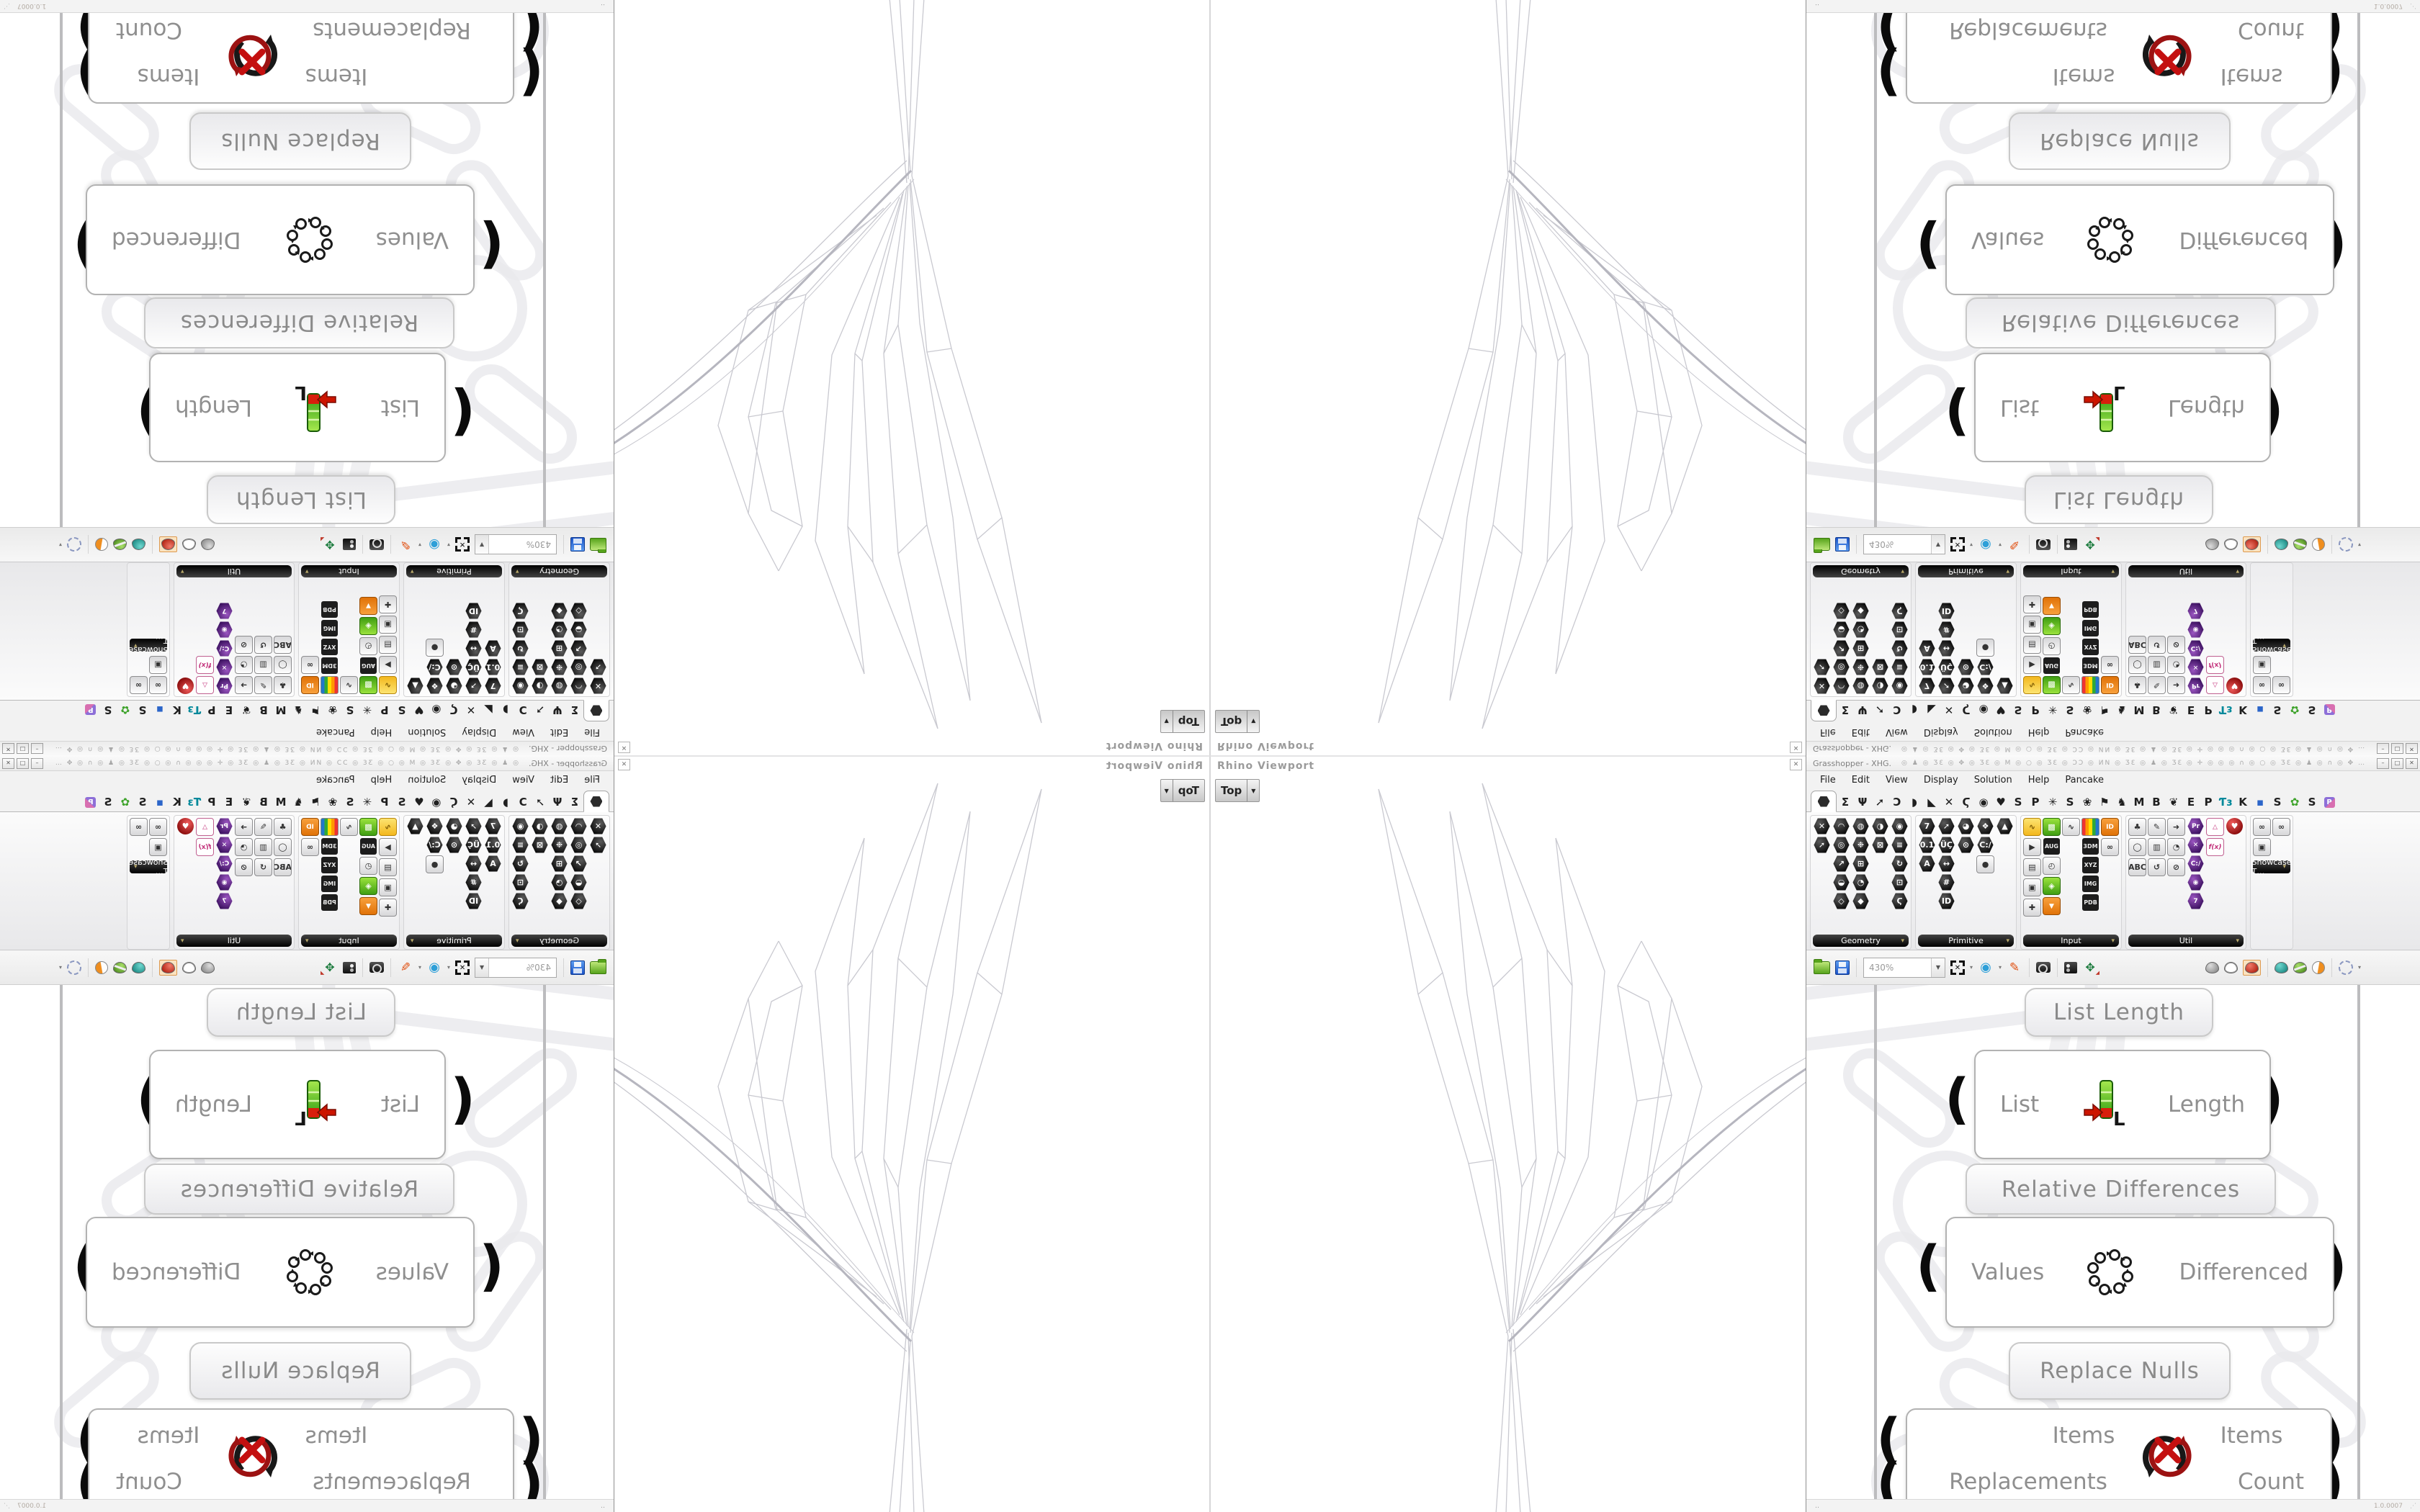  What do you see at coordinates (208, 545) in the screenshot?
I see `preview-off-icon` at bounding box center [208, 545].